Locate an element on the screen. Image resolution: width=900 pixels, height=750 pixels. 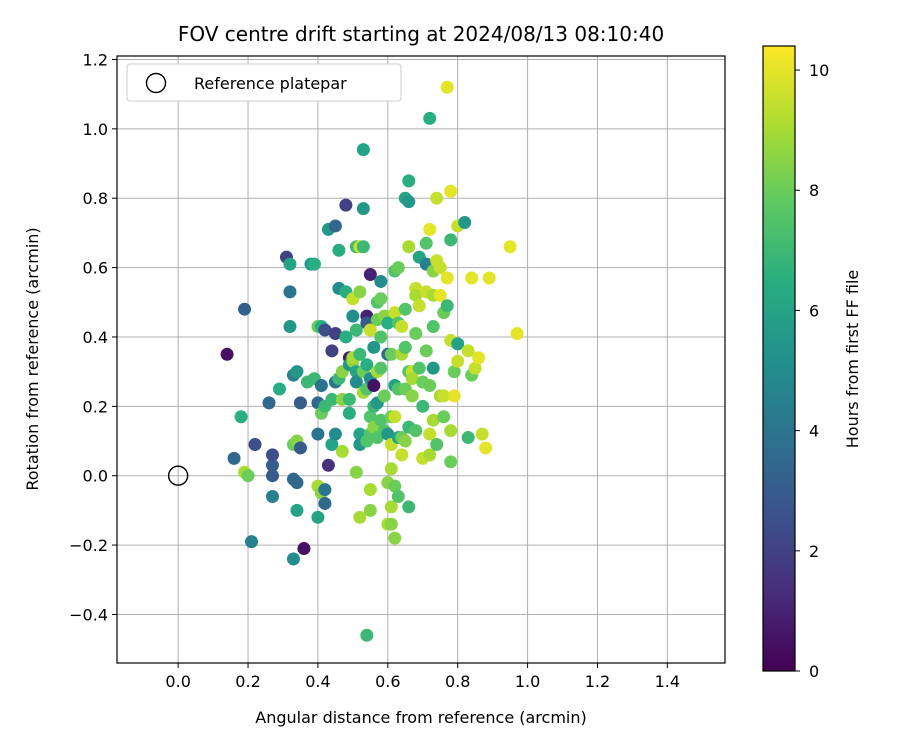
colorbar-gradient is located at coordinates (779, 358).